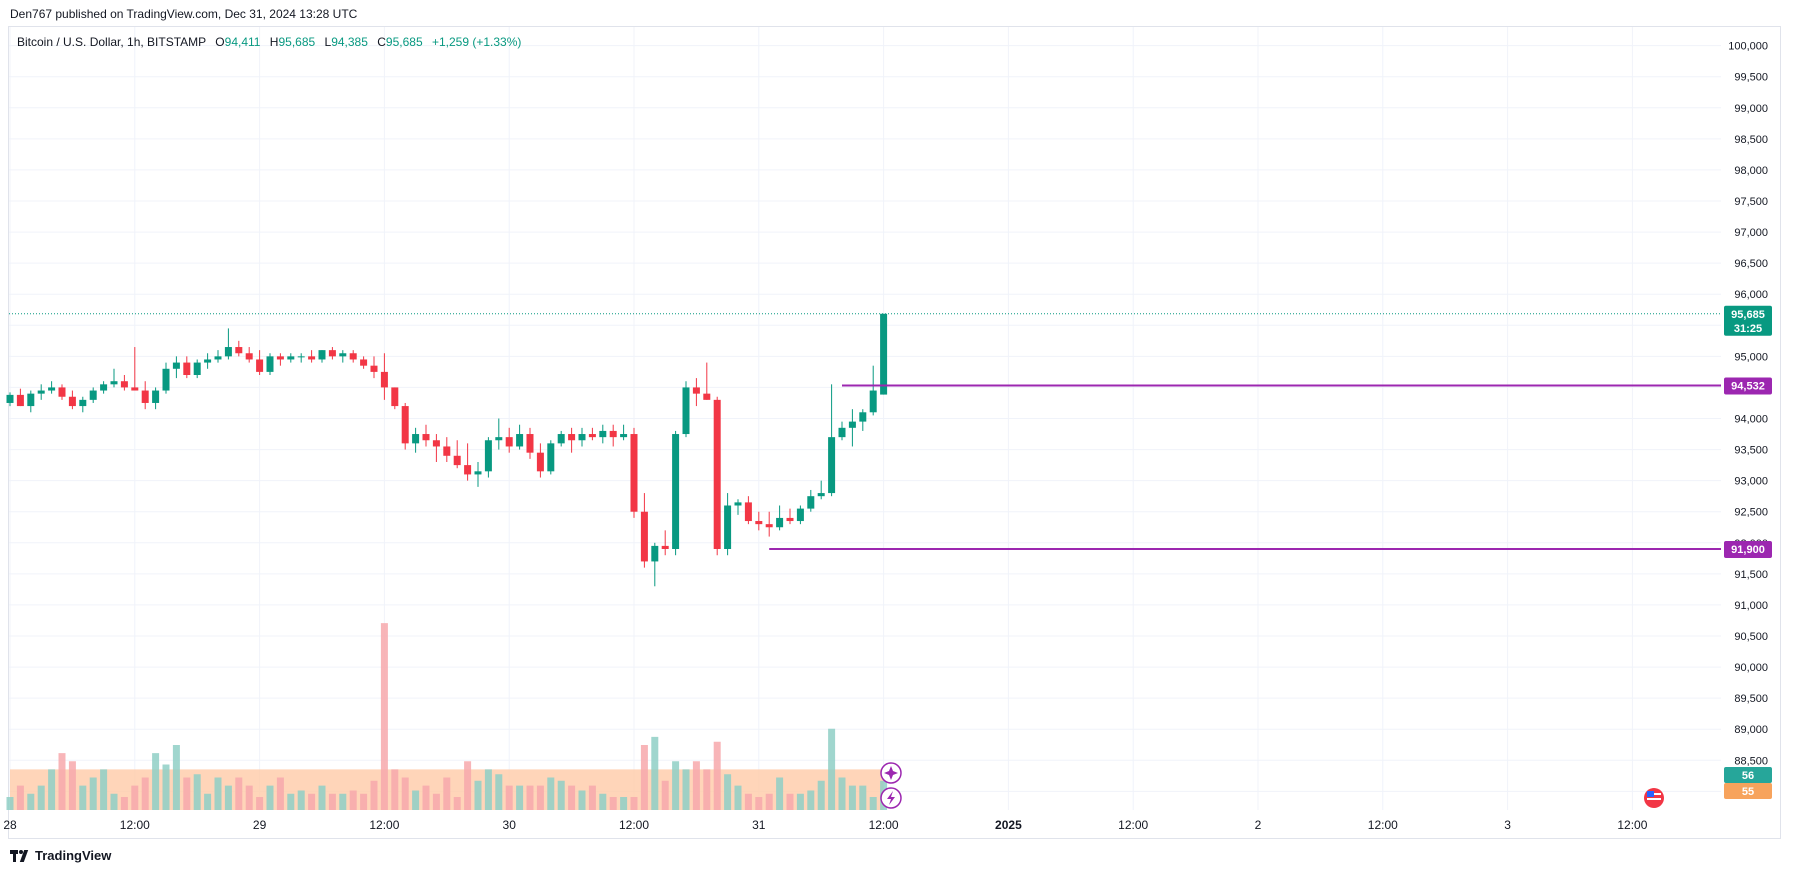 Image resolution: width=1794 pixels, height=874 pixels. Describe the element at coordinates (759, 825) in the screenshot. I see `time-tick-label: 31` at that location.